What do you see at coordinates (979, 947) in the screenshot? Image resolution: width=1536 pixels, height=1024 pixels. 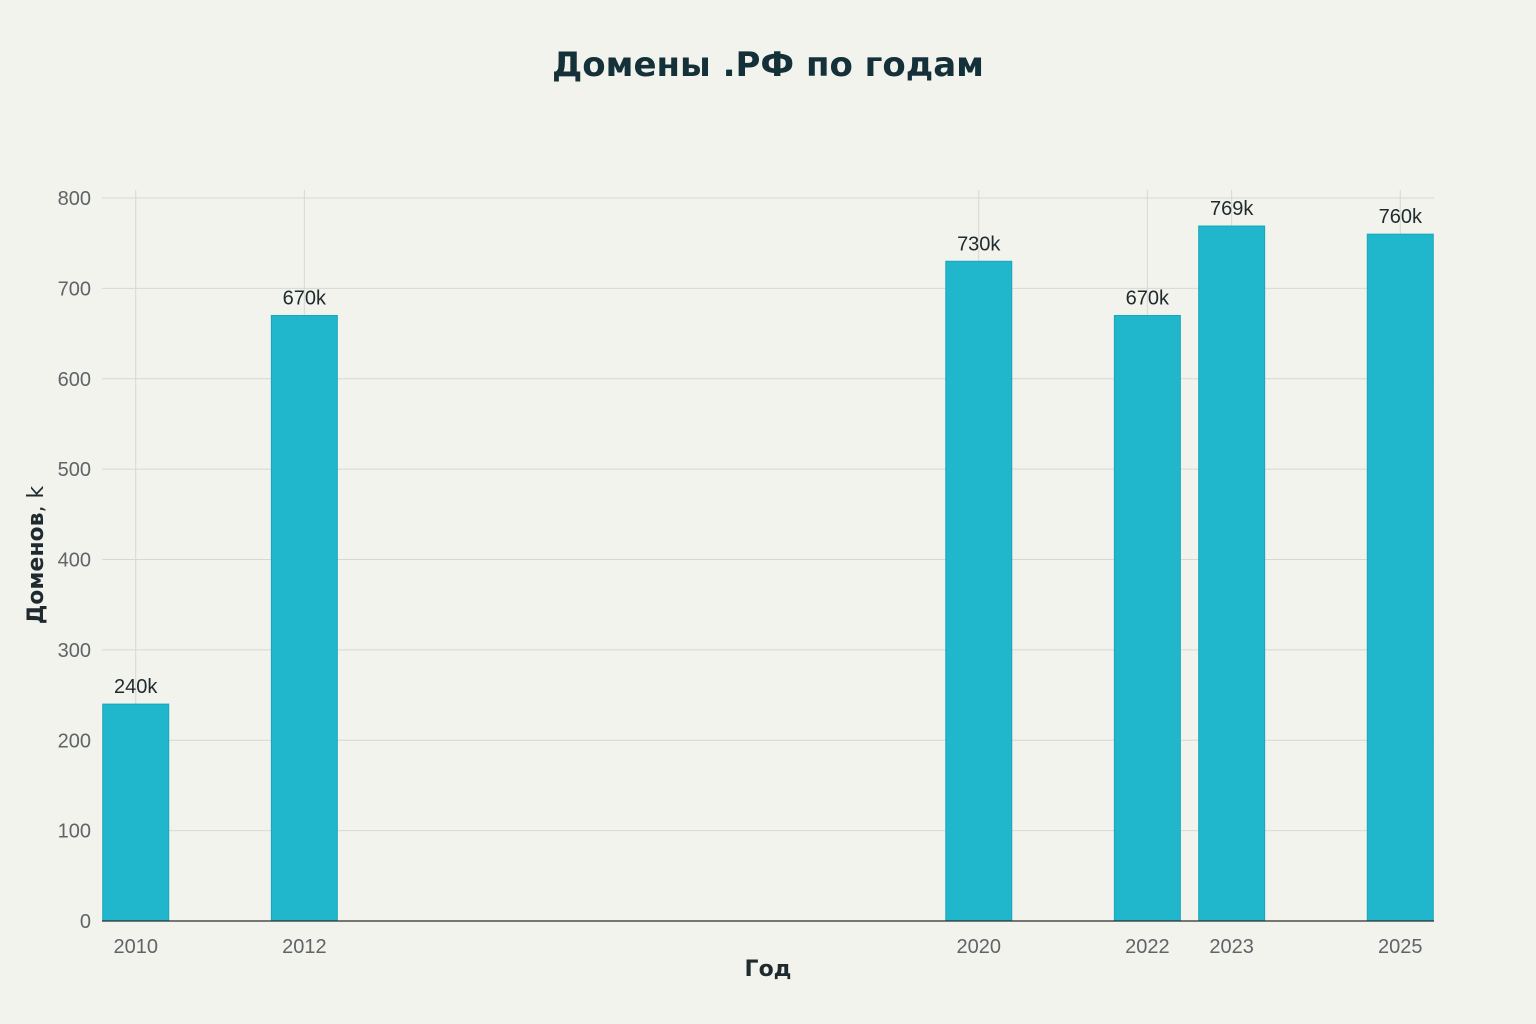 I see `x-tick-label: 2020` at bounding box center [979, 947].